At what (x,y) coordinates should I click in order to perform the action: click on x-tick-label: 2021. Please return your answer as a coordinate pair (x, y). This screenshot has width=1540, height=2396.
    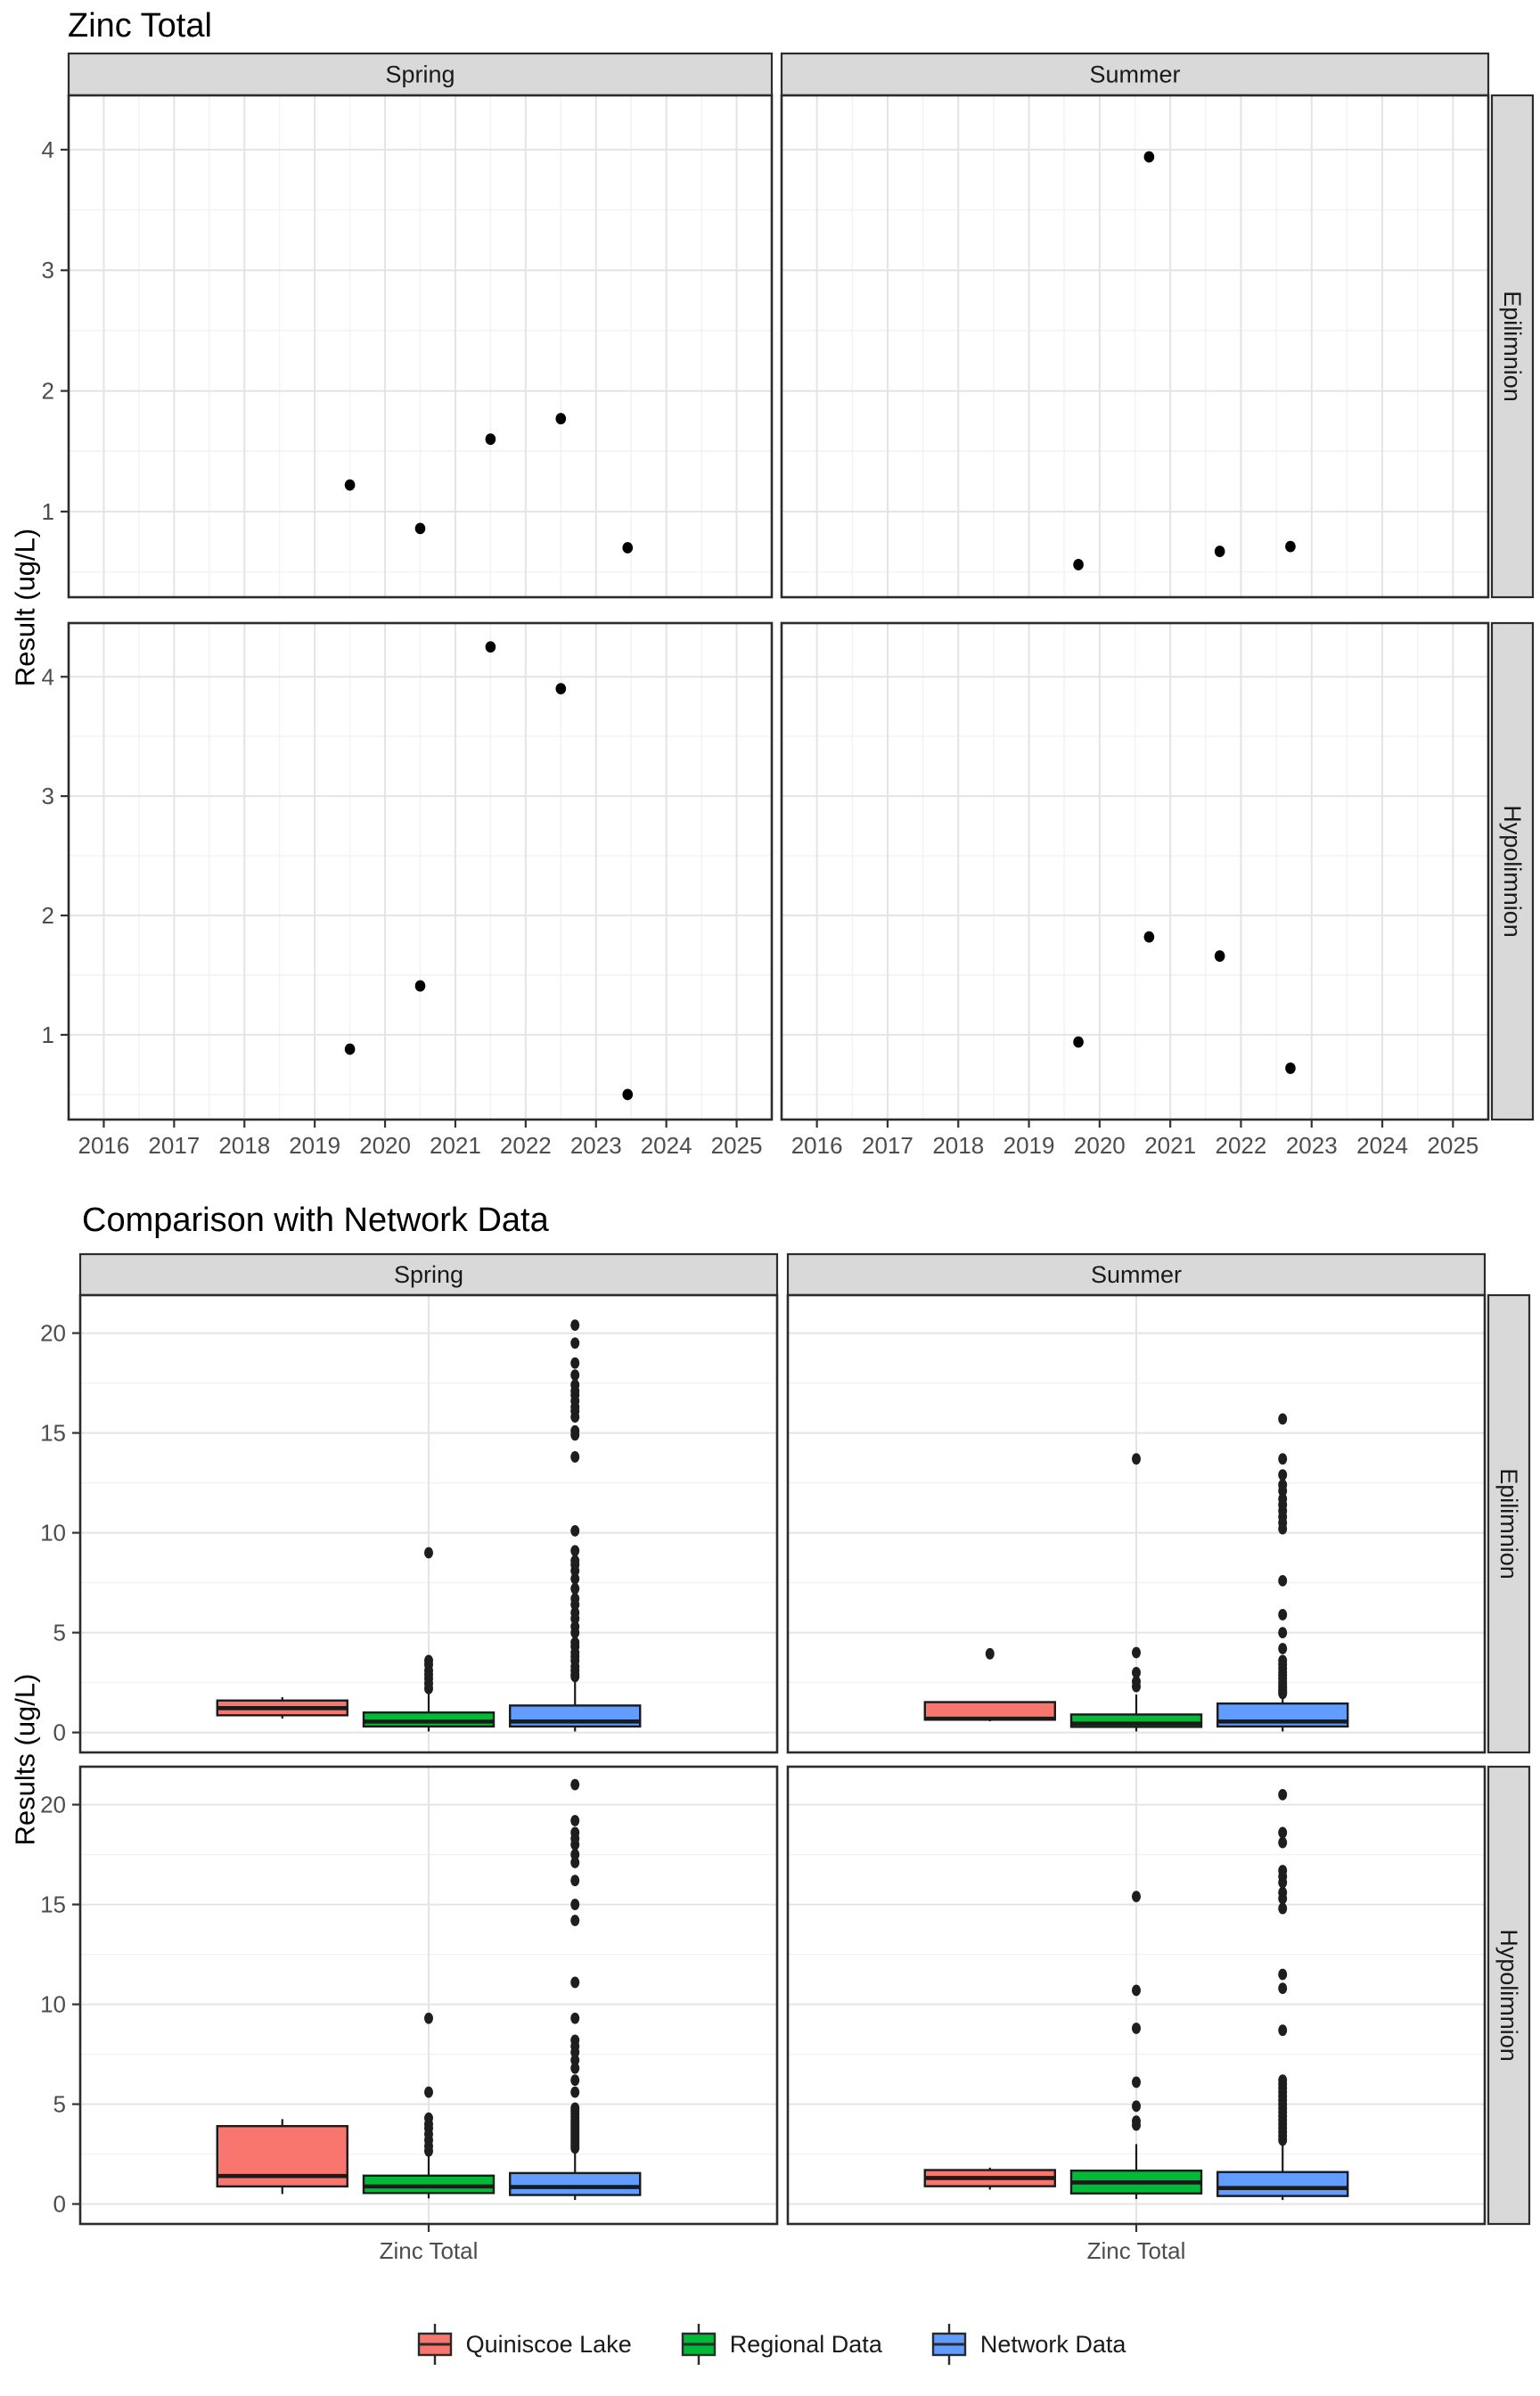
    Looking at the image, I should click on (1170, 1145).